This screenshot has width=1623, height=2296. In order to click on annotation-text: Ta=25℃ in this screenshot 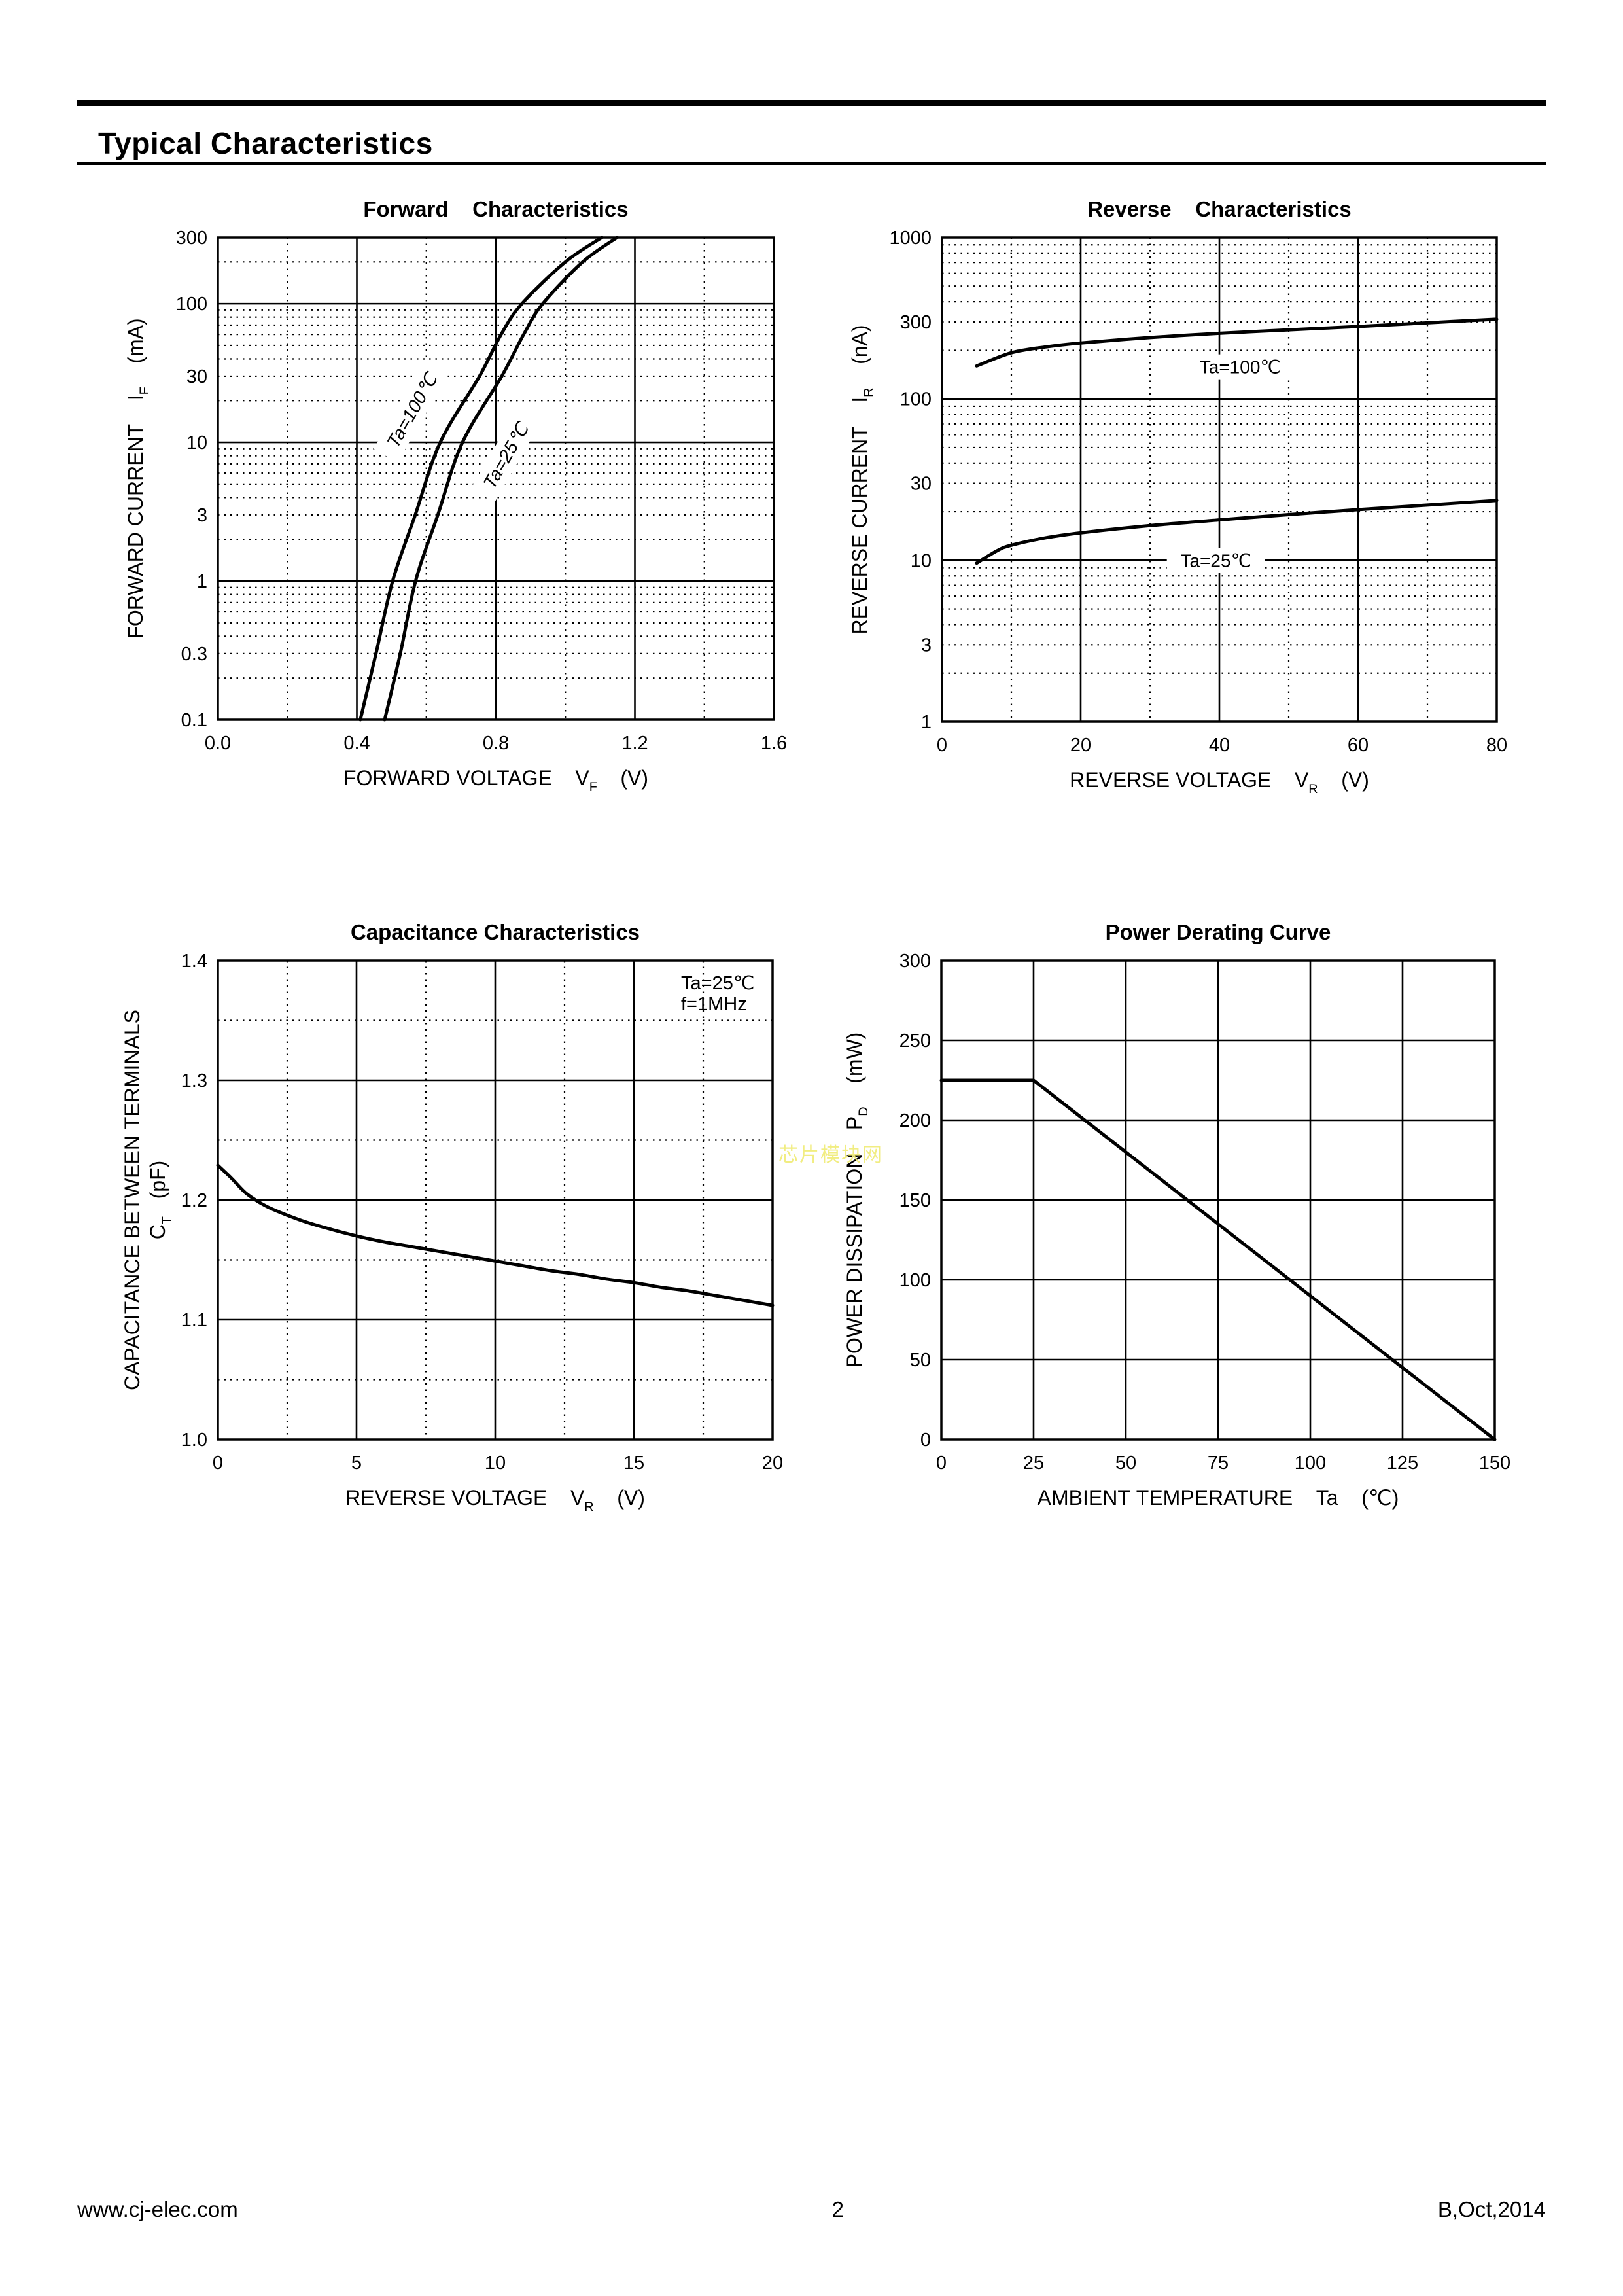, I will do `click(718, 983)`.